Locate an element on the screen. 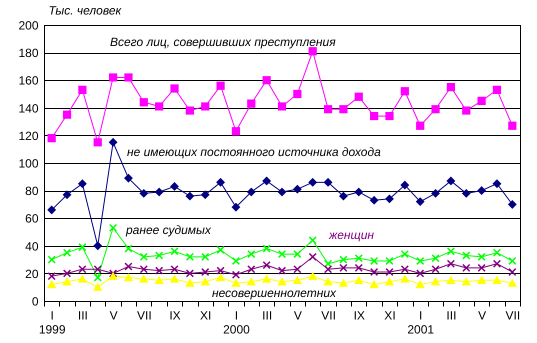 This screenshot has height=343, width=537. y-tick-label: 100 is located at coordinates (28, 163).